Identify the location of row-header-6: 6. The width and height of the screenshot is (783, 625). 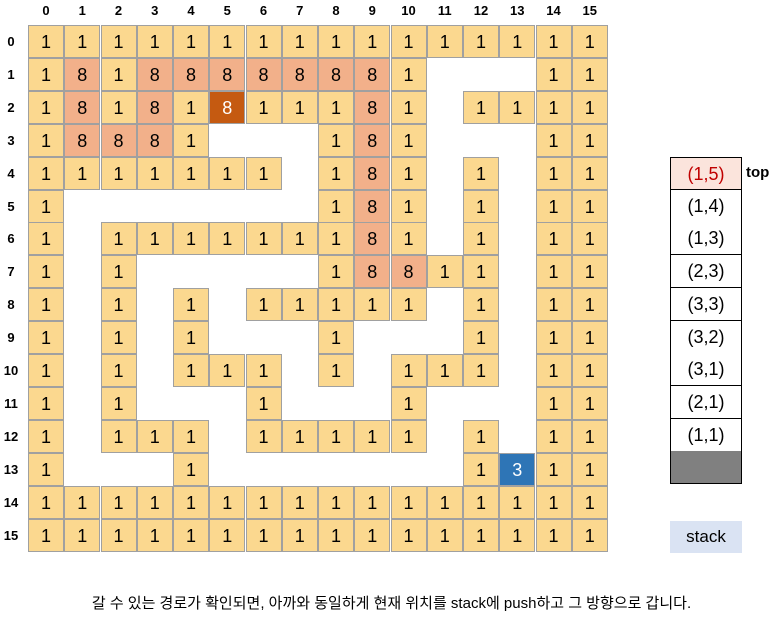
(11, 239).